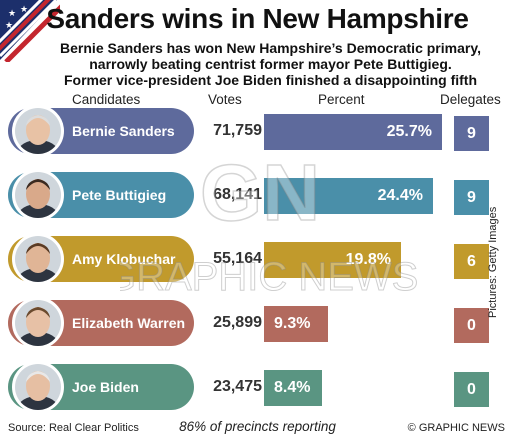 This screenshot has width=515, height=444. I want to click on candidate-label: Amy Klobuchar, so click(101, 259).